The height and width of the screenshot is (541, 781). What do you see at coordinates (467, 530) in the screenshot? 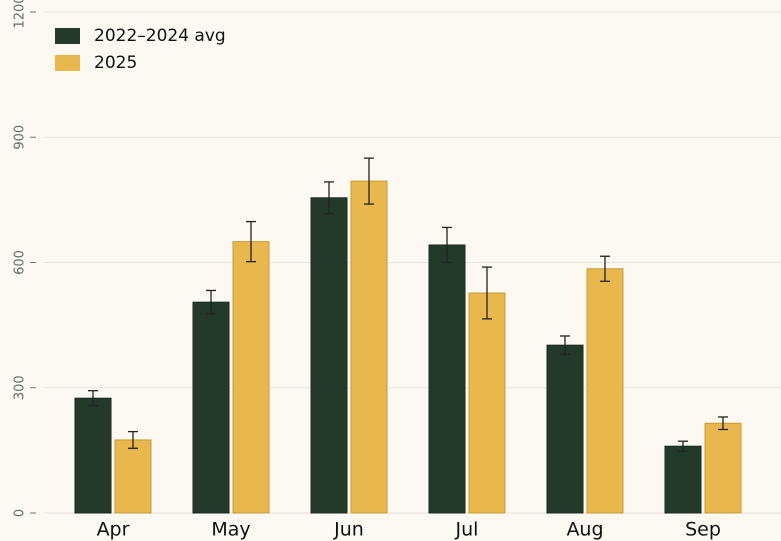
I see `x-tick-label: Jul` at bounding box center [467, 530].